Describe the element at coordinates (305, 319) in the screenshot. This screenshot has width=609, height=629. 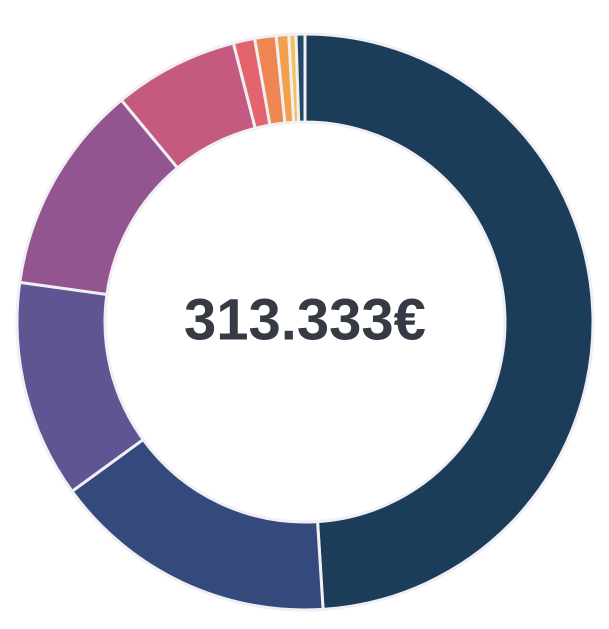
I see `center-label: 313.333€` at that location.